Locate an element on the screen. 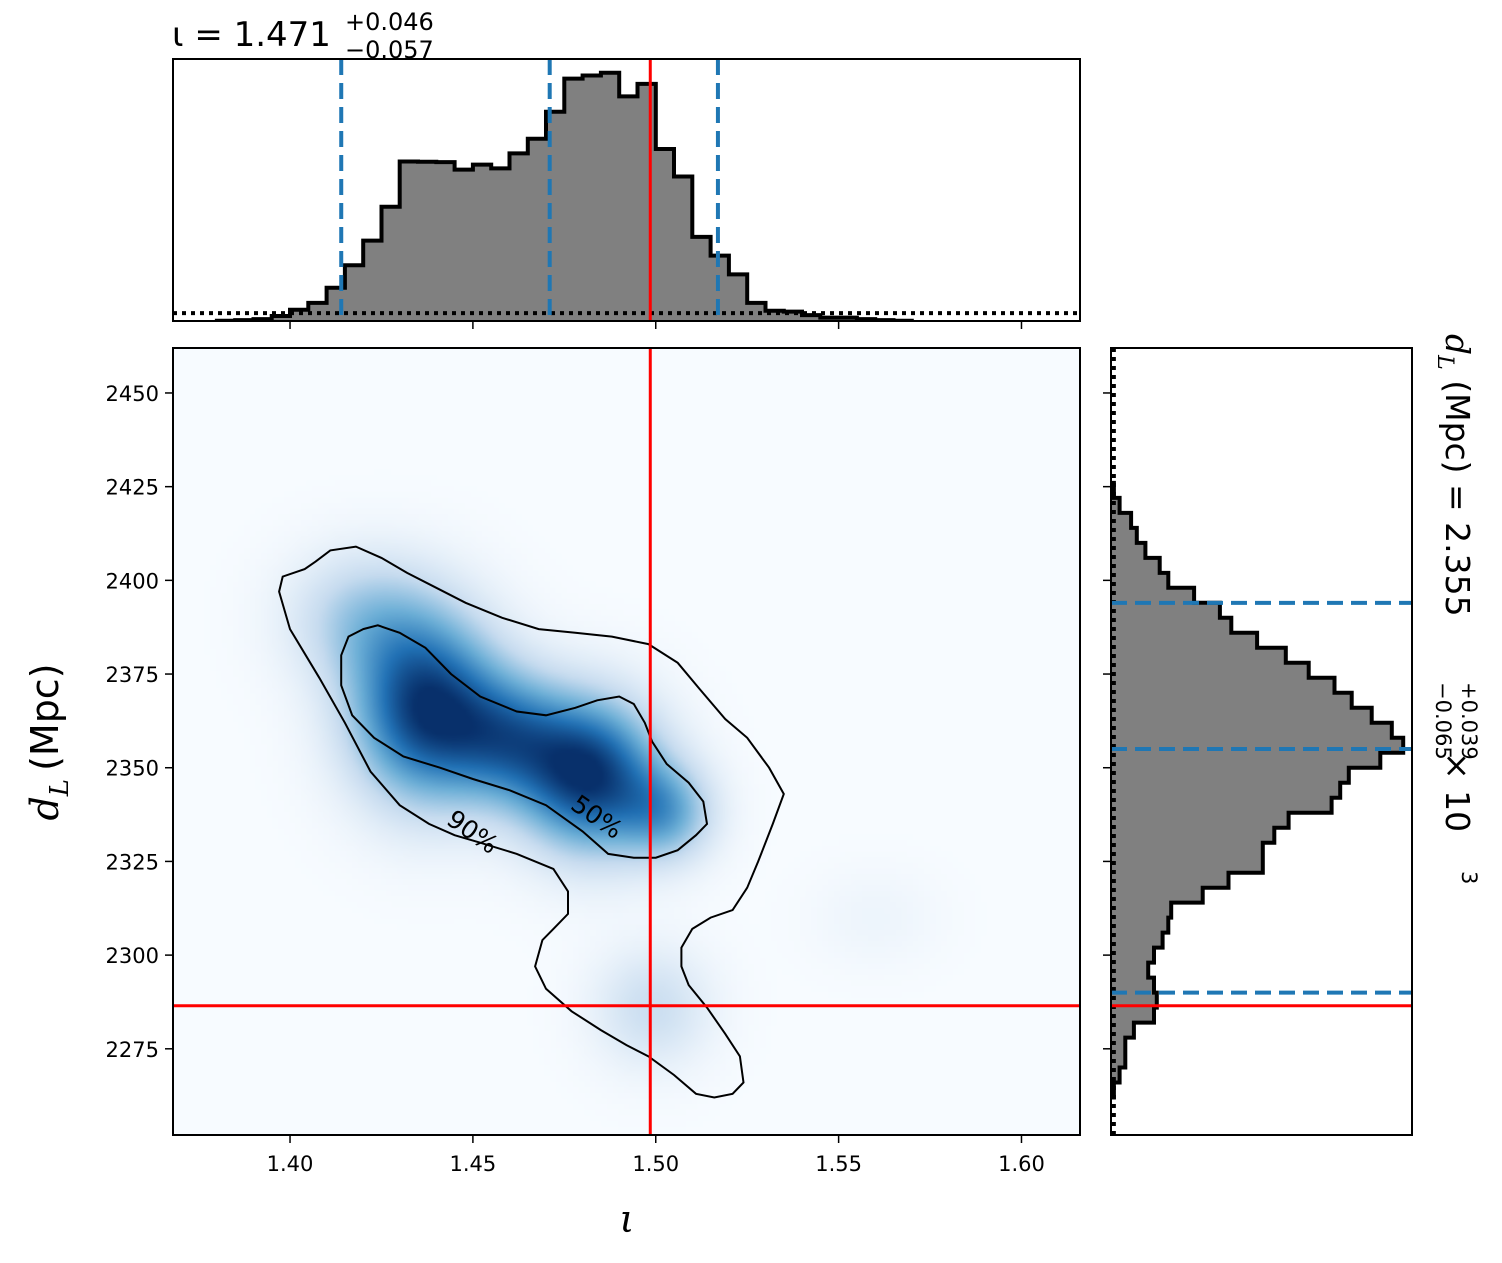  contour-50-line is located at coordinates (524, 741).